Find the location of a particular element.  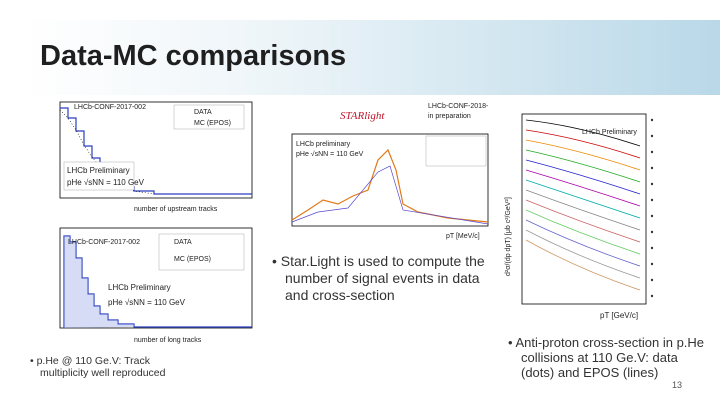

plot-label: LHCb preliminary is located at coordinates (323, 144).